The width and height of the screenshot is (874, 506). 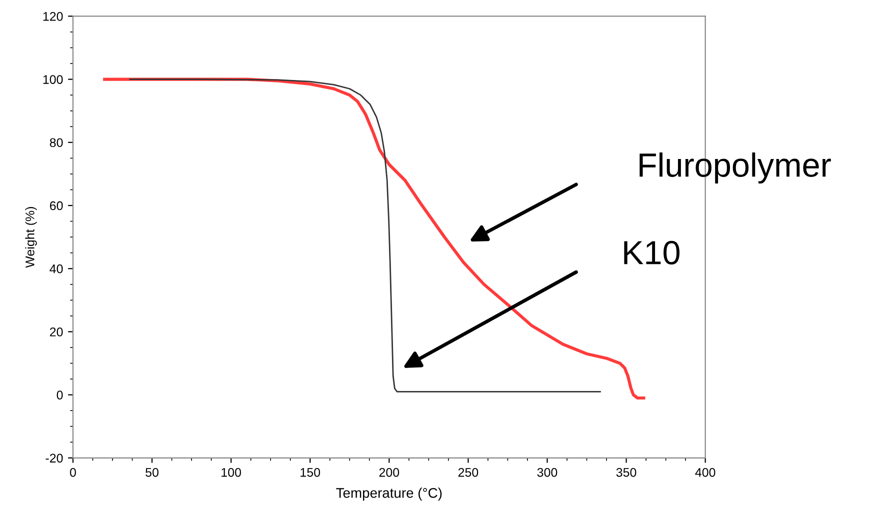 What do you see at coordinates (31, 237) in the screenshot?
I see `y-axis-title: Weight (%)` at bounding box center [31, 237].